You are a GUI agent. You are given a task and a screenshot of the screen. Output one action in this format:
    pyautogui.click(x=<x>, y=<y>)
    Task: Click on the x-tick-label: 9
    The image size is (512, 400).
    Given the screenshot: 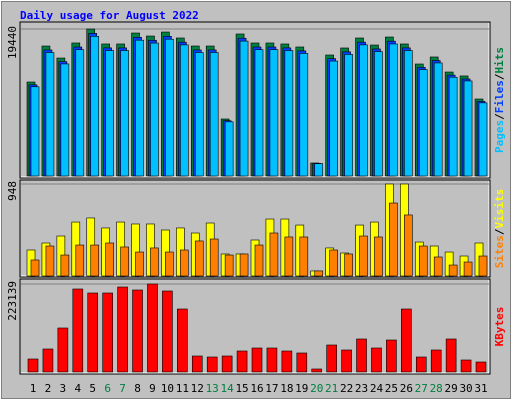 What is the action you would take?
    pyautogui.click(x=152, y=388)
    